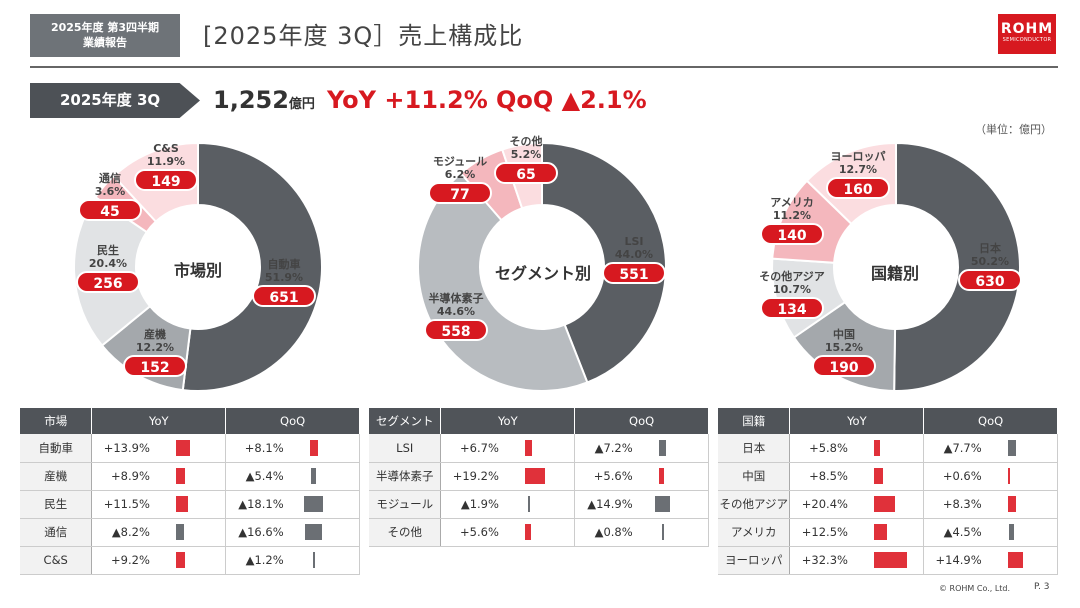 Image resolution: width=1080 pixels, height=608 pixels. What do you see at coordinates (792, 294) in the screenshot?
I see `label-other-asia: その他アジア 10.7% 134` at bounding box center [792, 294].